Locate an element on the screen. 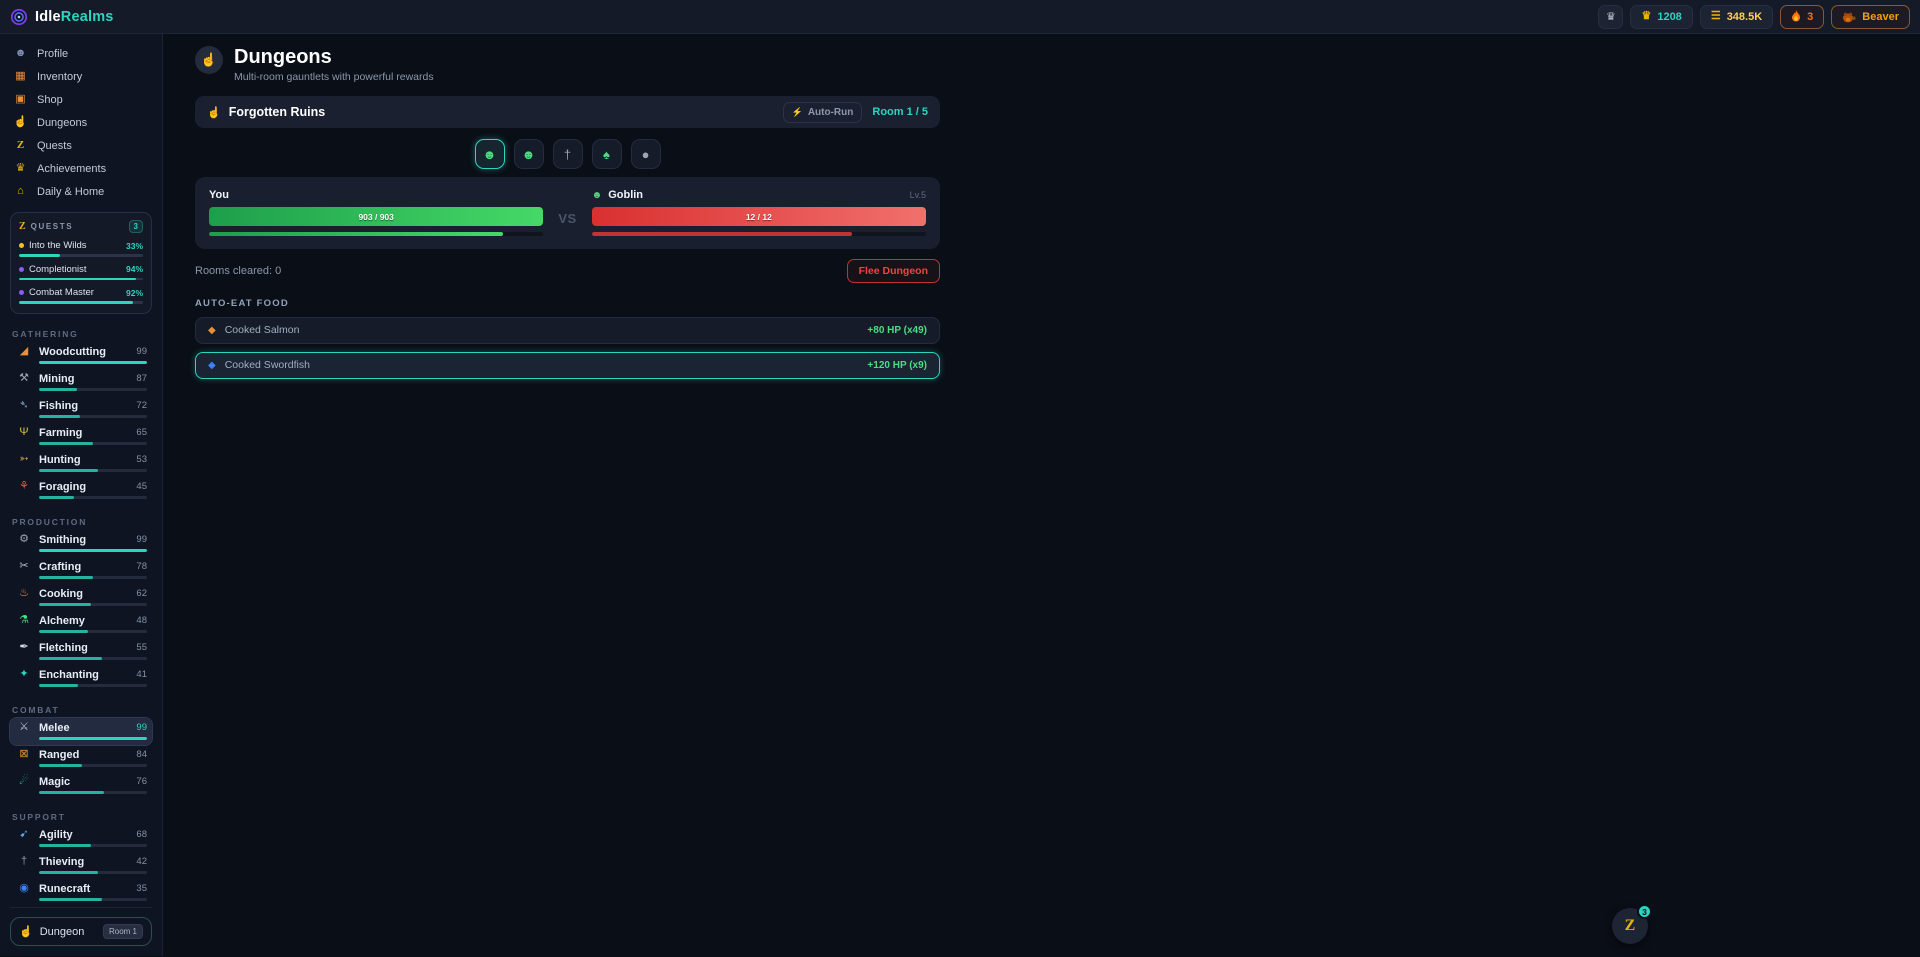 The image size is (1920, 957). trophies-counter: ♛ 1208 is located at coordinates (1661, 16).